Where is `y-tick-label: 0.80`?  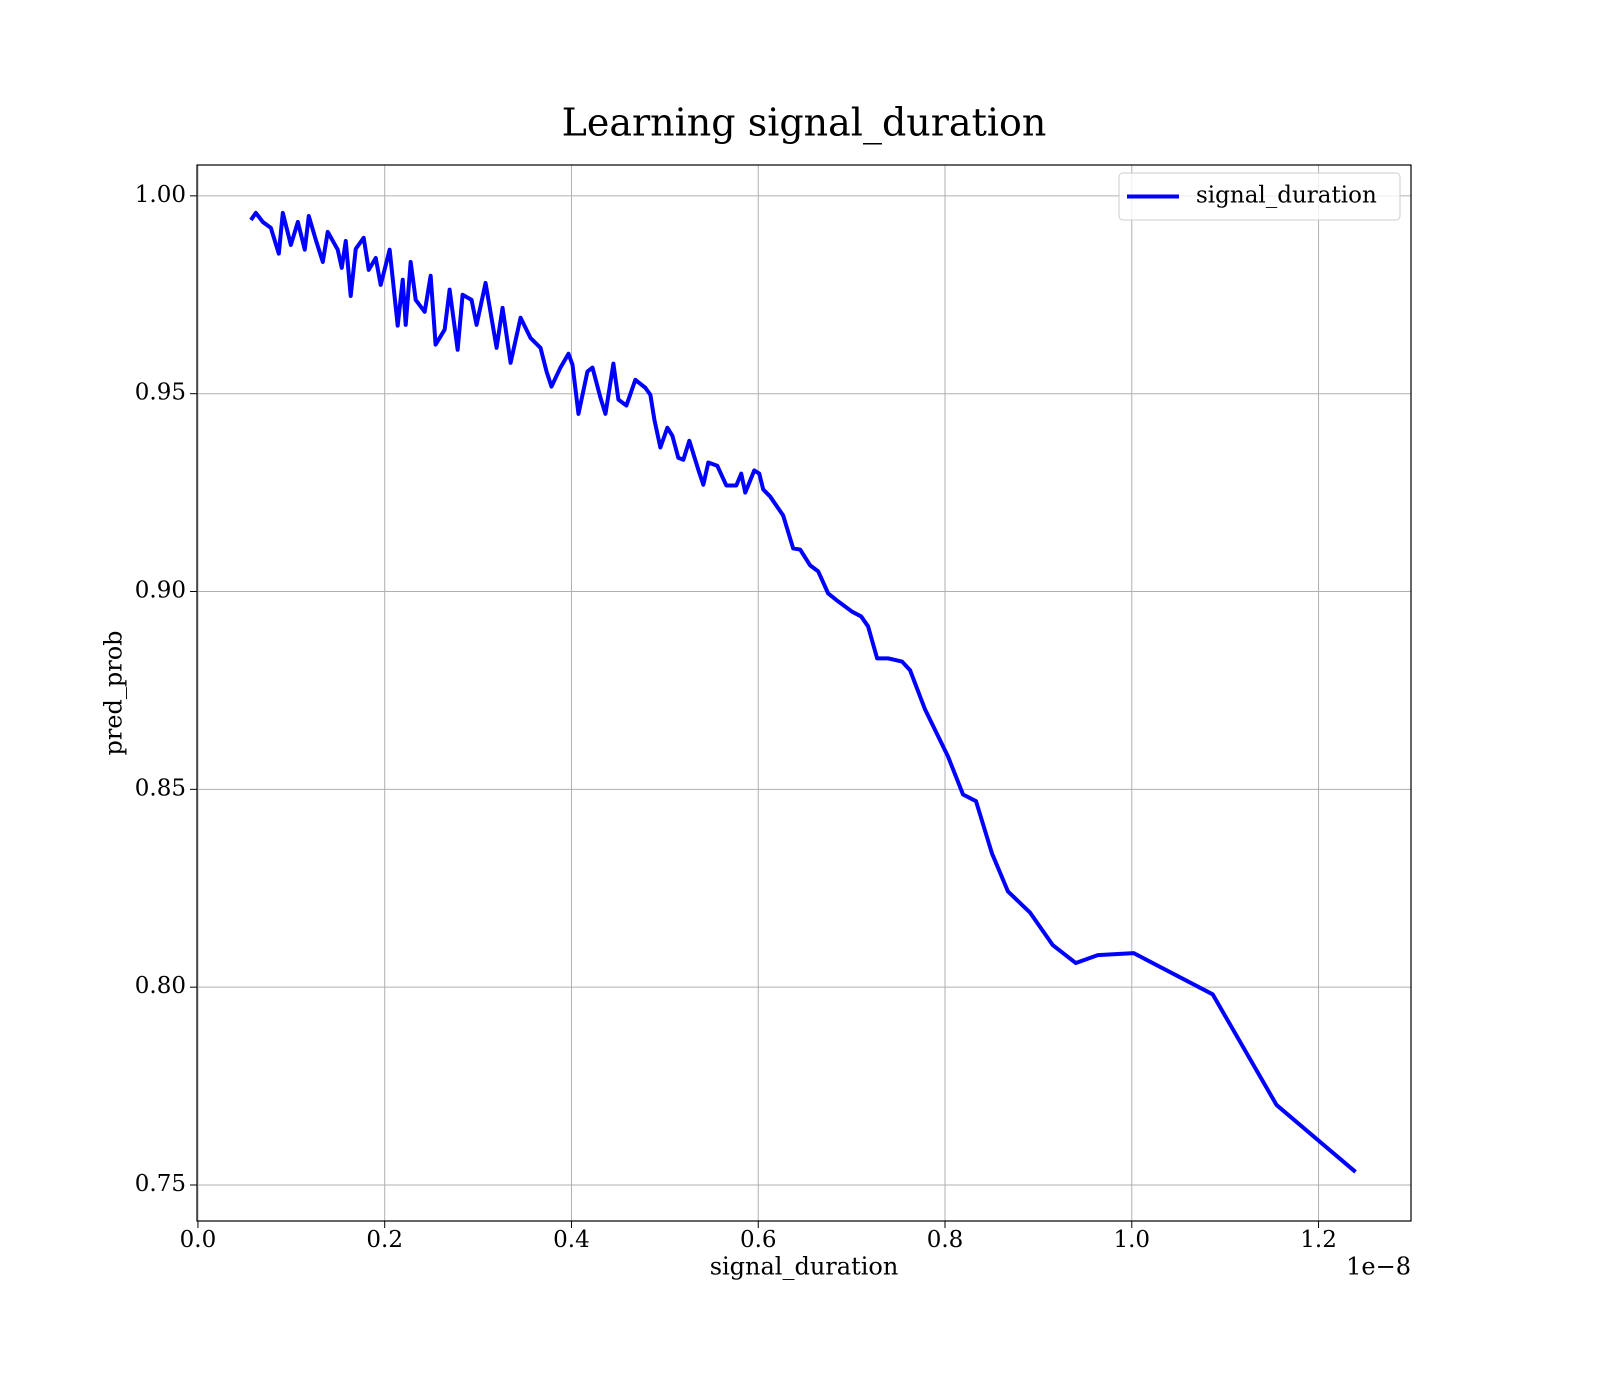 y-tick-label: 0.80 is located at coordinates (160, 986).